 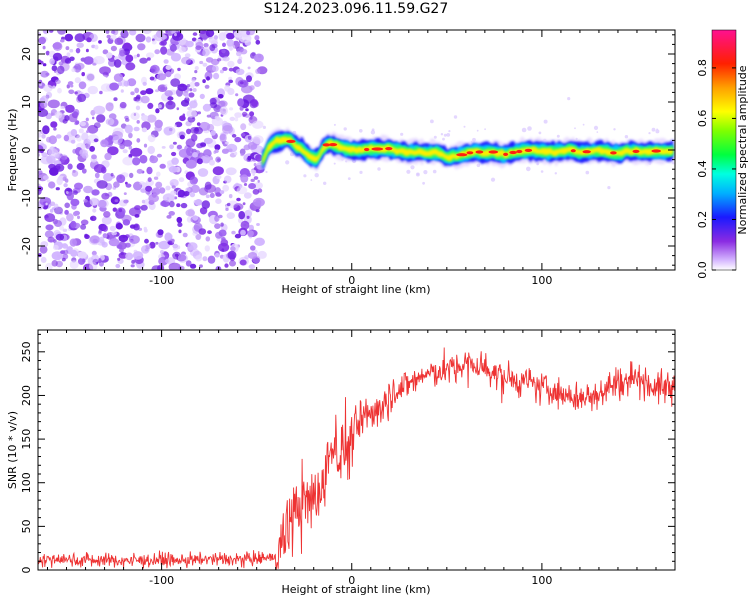 I want to click on colorbar-tick-label: 0.8, so click(x=702, y=68).